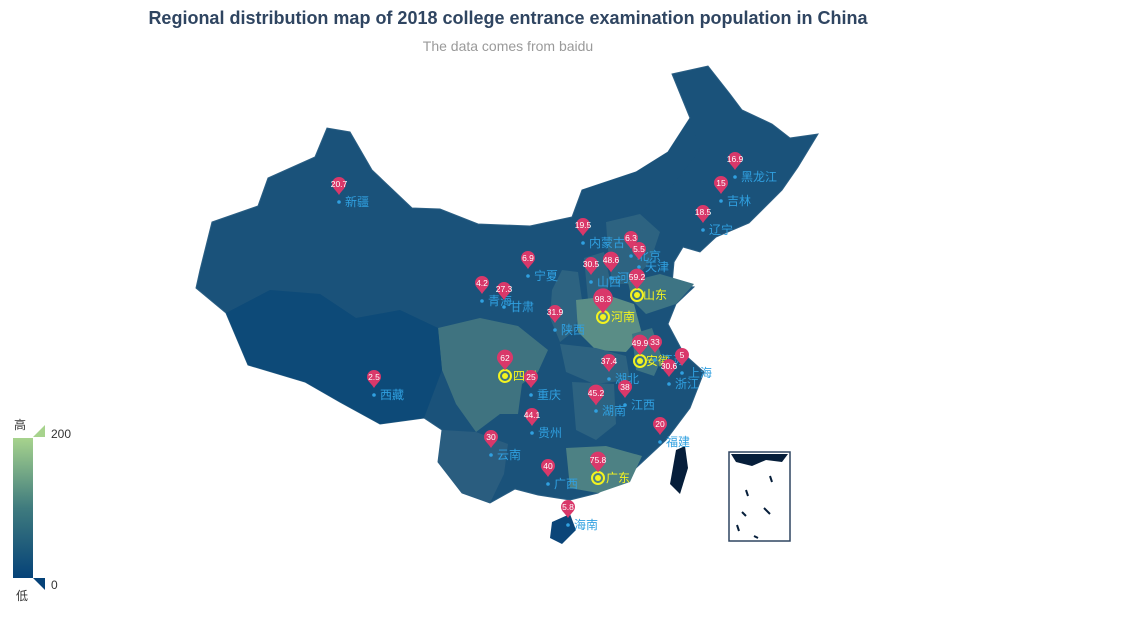 The height and width of the screenshot is (624, 1136). What do you see at coordinates (739, 201) in the screenshot?
I see `province-label: 吉林` at bounding box center [739, 201].